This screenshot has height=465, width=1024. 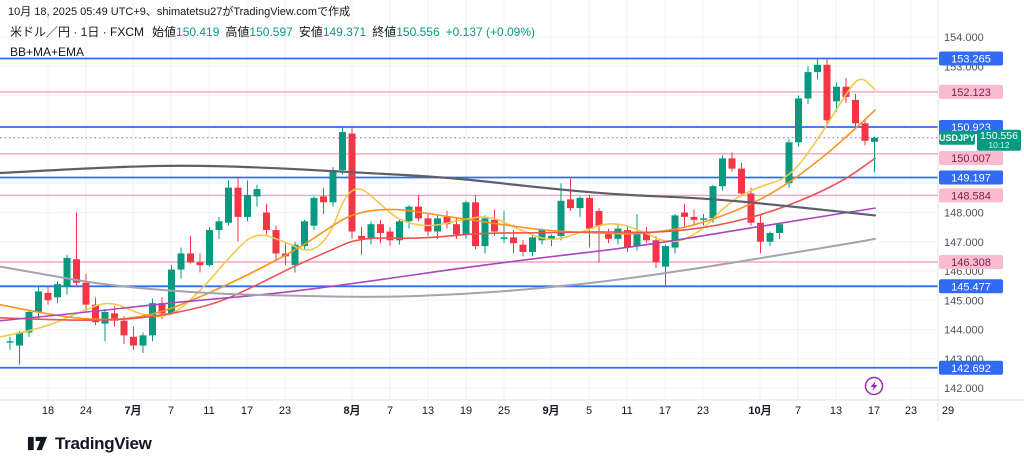 I want to click on symbol-title: 米ドル／円 · 1日 · FXCM, so click(x=77, y=32).